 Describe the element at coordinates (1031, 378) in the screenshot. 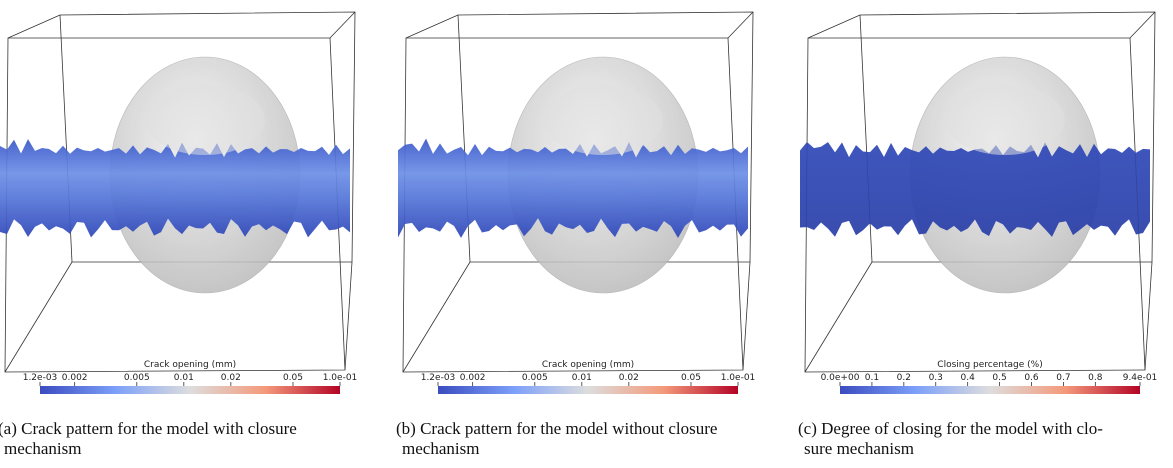

I see `colorbar-tick-label: 0.6` at that location.